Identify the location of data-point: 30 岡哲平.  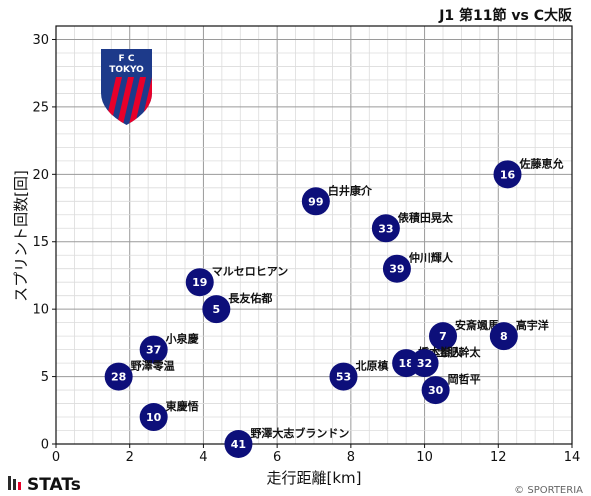
(451, 388).